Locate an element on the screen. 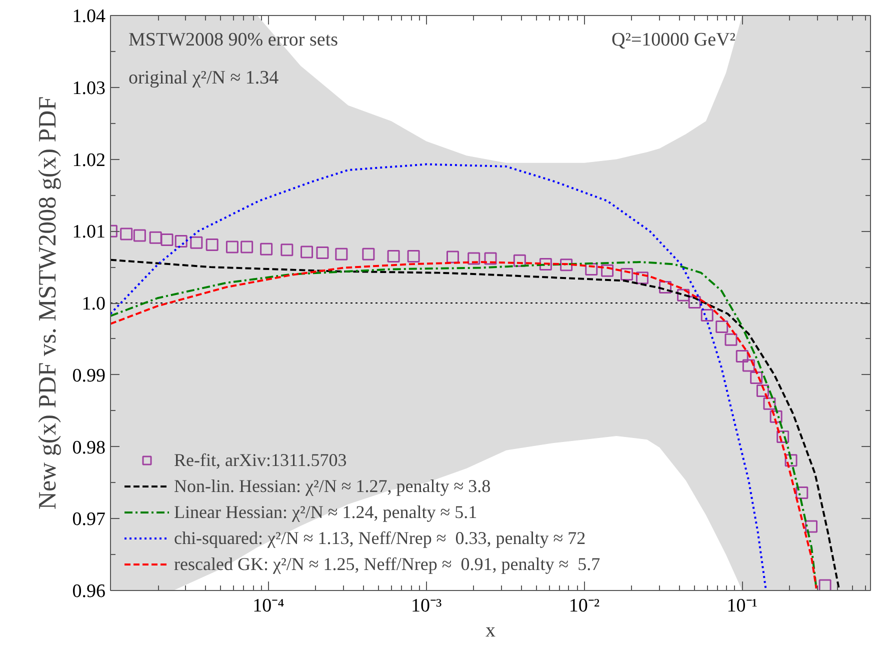 The image size is (873, 648). legend-label: Re-fit, arXiv:1311.5703 is located at coordinates (260, 460).